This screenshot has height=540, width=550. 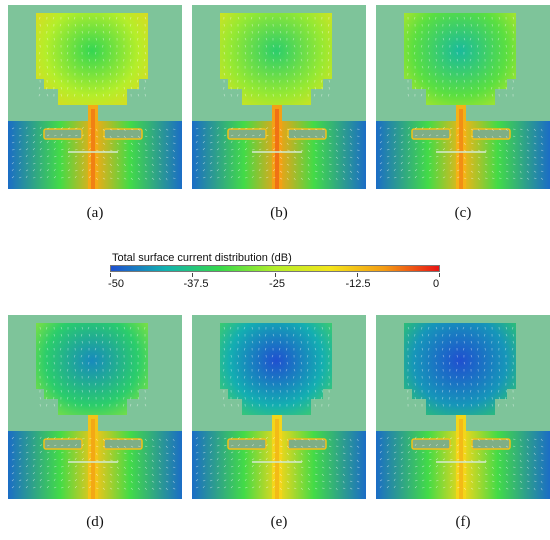 What do you see at coordinates (196, 284) in the screenshot?
I see `colorbar-tick-label: -37.5` at bounding box center [196, 284].